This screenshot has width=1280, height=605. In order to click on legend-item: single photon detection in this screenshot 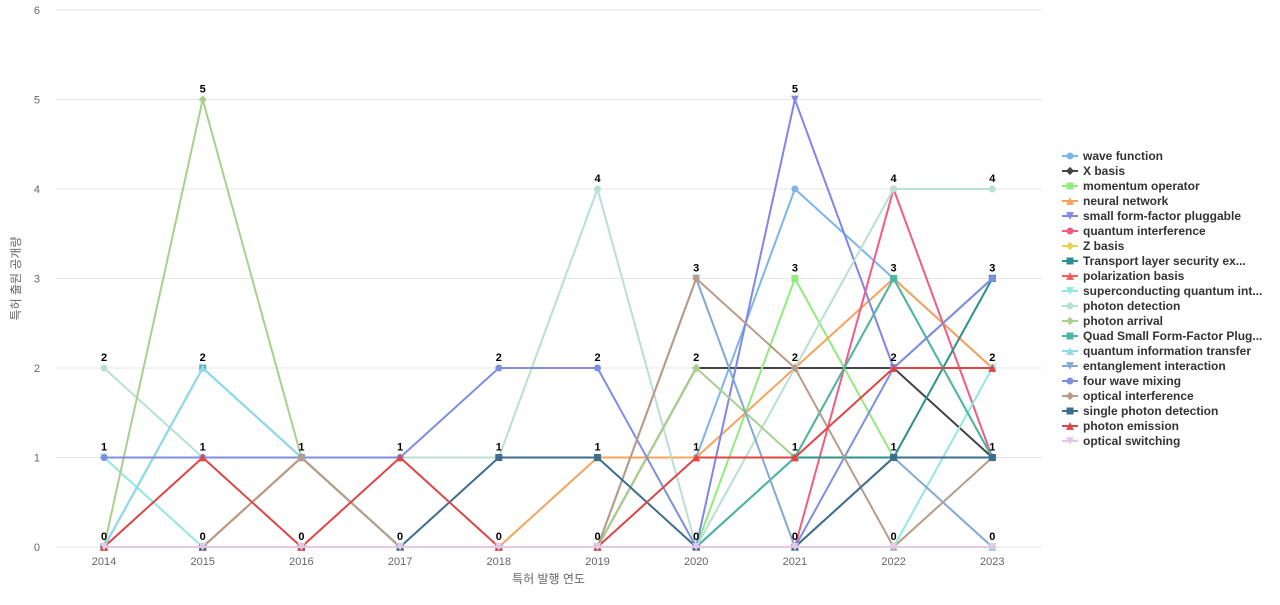, I will do `click(1140, 411)`.